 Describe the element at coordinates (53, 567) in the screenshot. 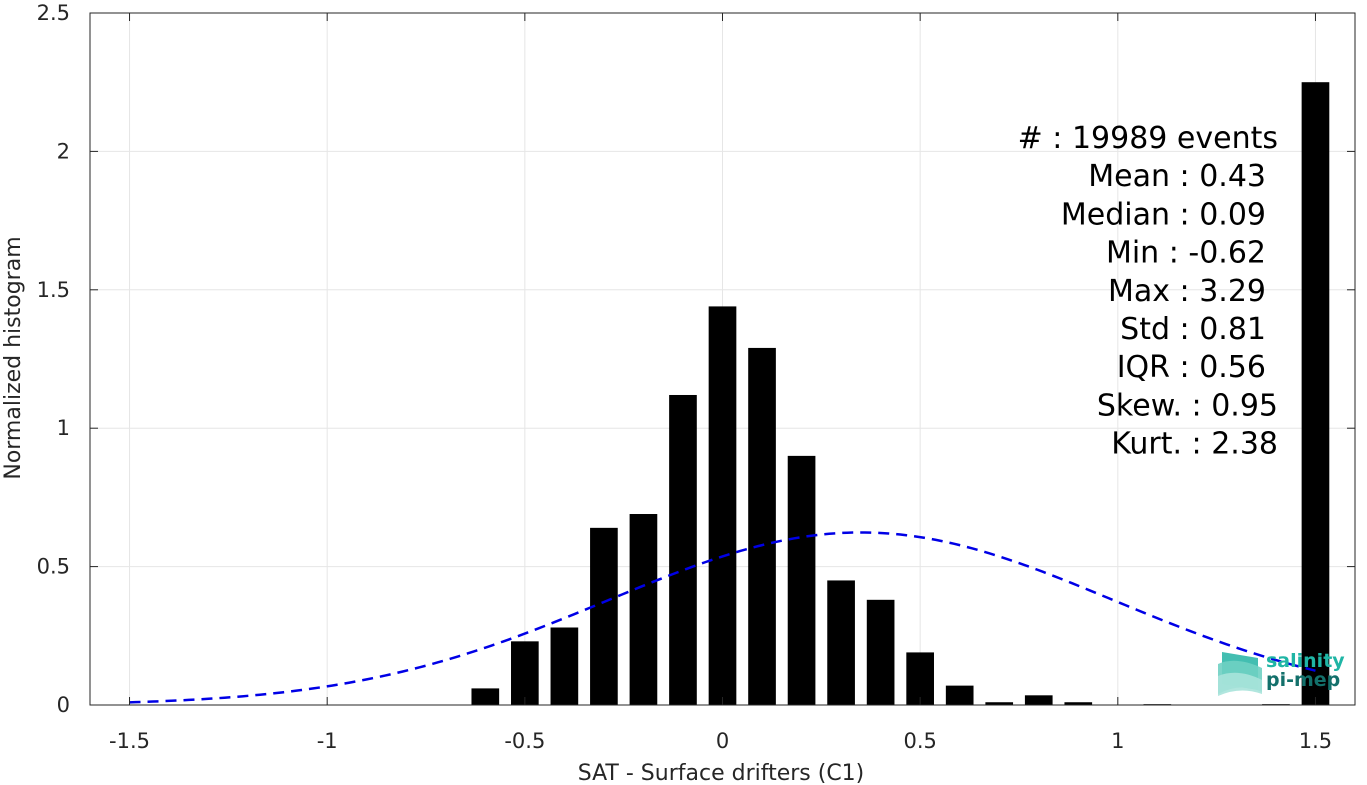

I see `y-tick-label-1: 0.5` at that location.